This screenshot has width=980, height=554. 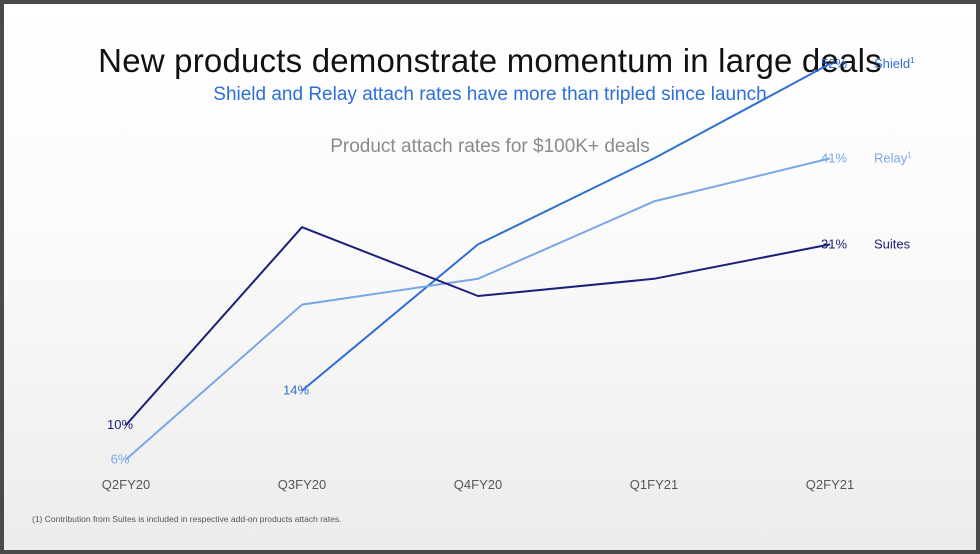 I want to click on chart-title: Product attach rates for $100K+ deals, so click(x=490, y=146).